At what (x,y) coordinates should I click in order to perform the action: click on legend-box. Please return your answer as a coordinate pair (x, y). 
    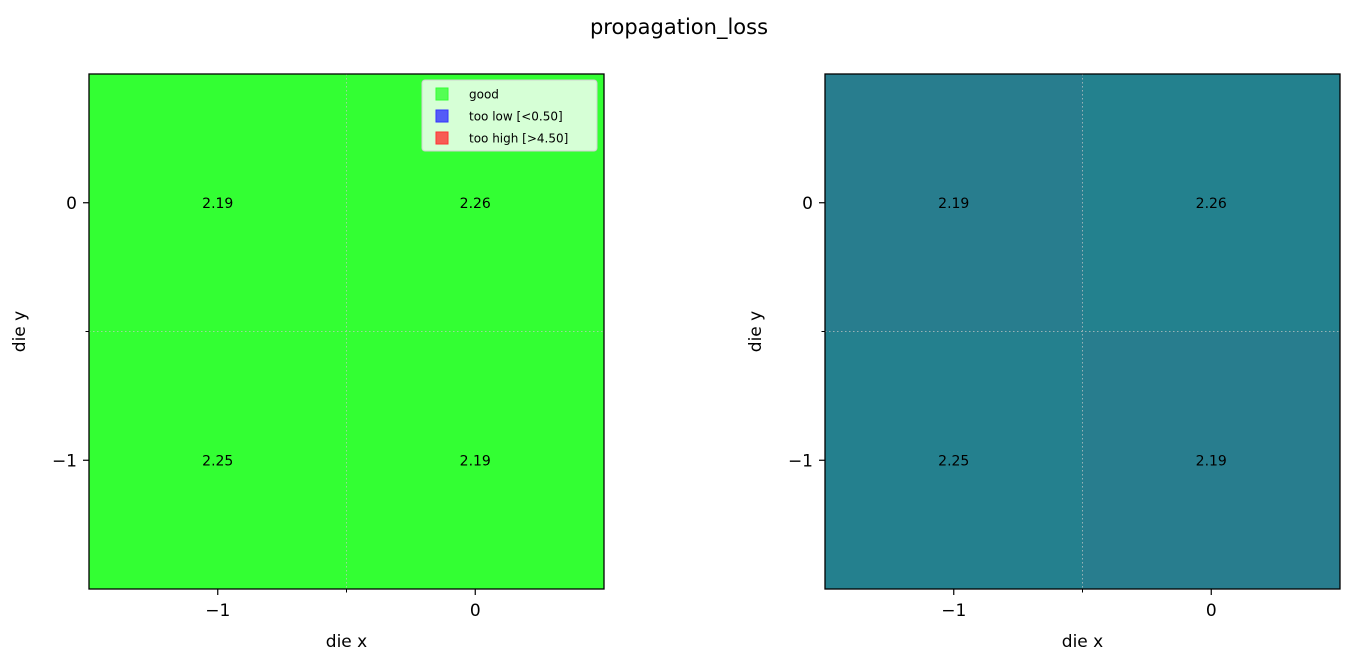
    Looking at the image, I should click on (509, 115).